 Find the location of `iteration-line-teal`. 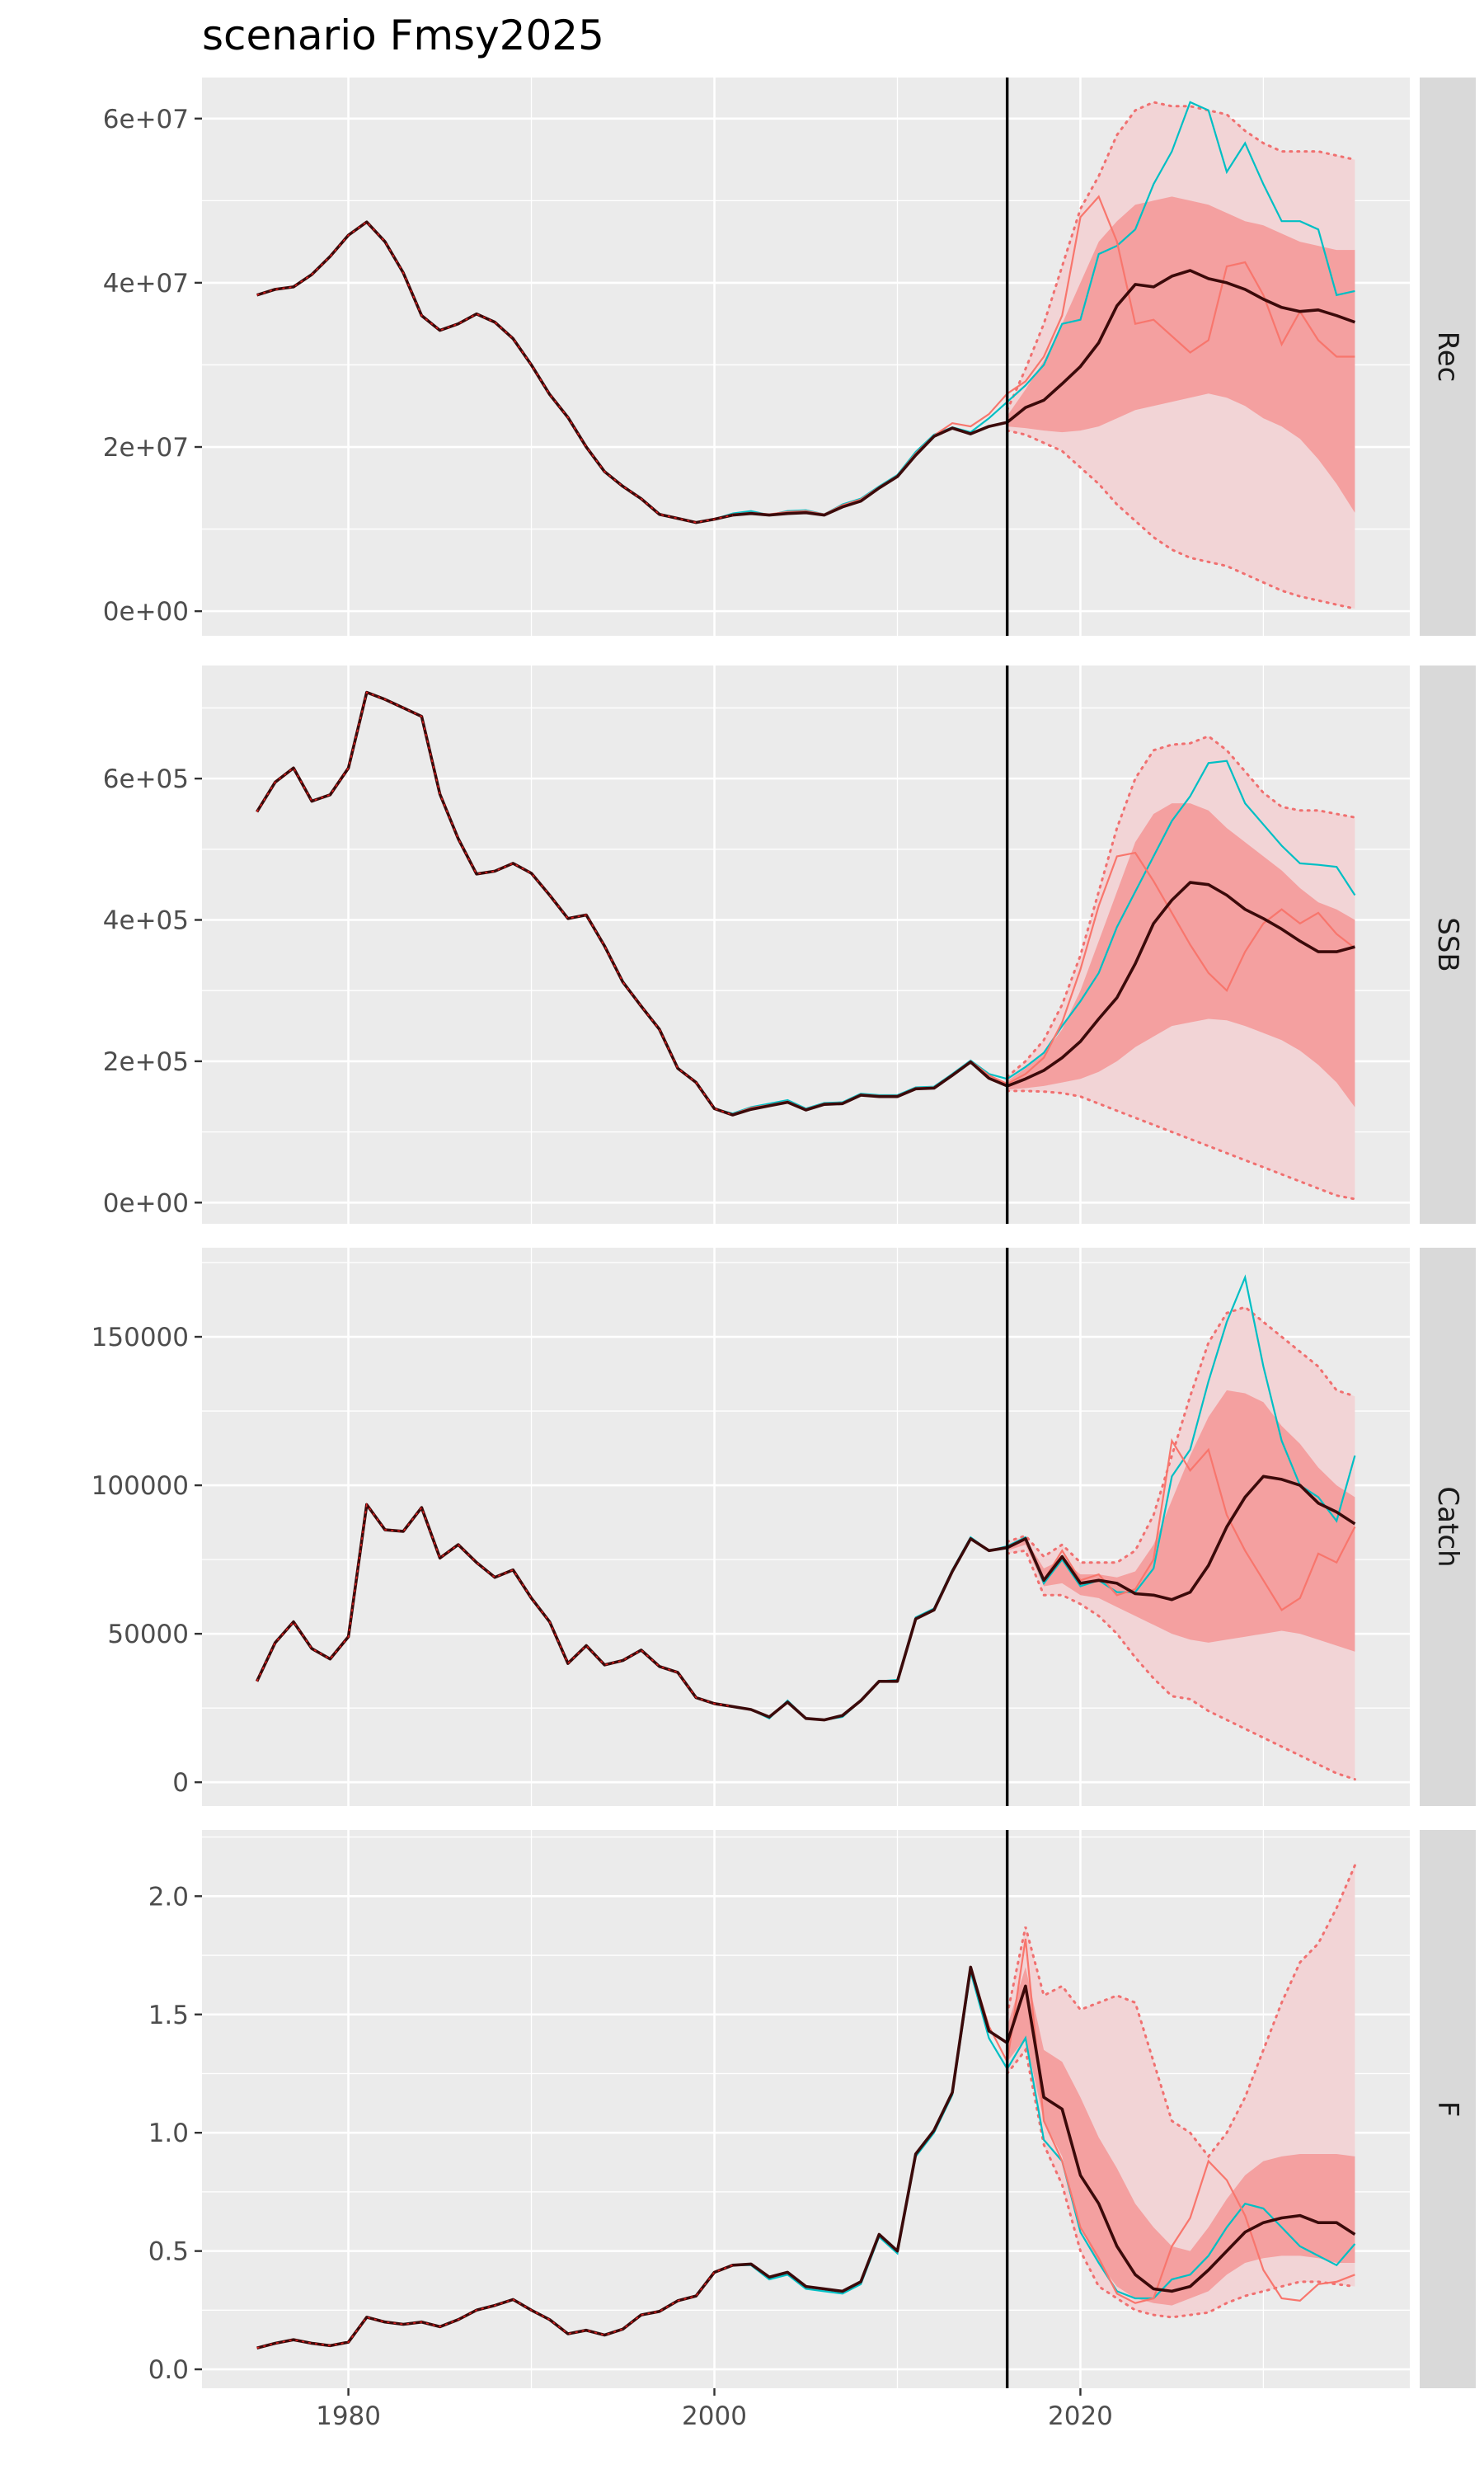

iteration-line-teal is located at coordinates (1035, 2135).